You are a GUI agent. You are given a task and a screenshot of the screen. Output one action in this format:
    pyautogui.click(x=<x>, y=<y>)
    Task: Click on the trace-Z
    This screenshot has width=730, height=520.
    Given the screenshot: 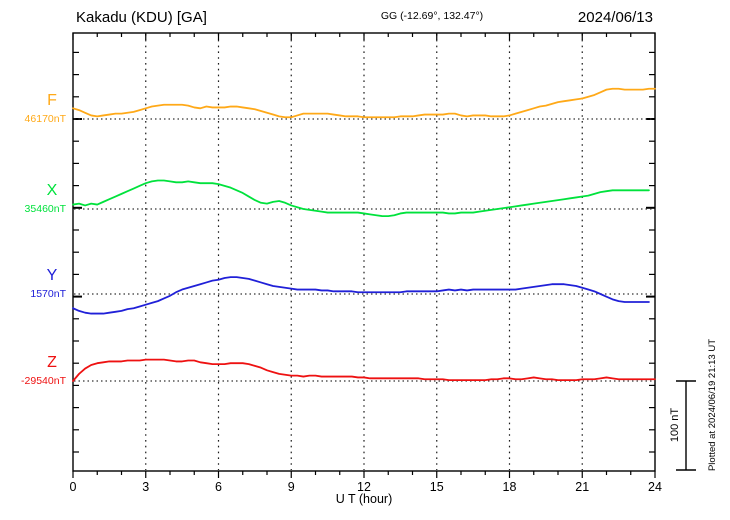 What is the action you would take?
    pyautogui.click(x=364, y=370)
    